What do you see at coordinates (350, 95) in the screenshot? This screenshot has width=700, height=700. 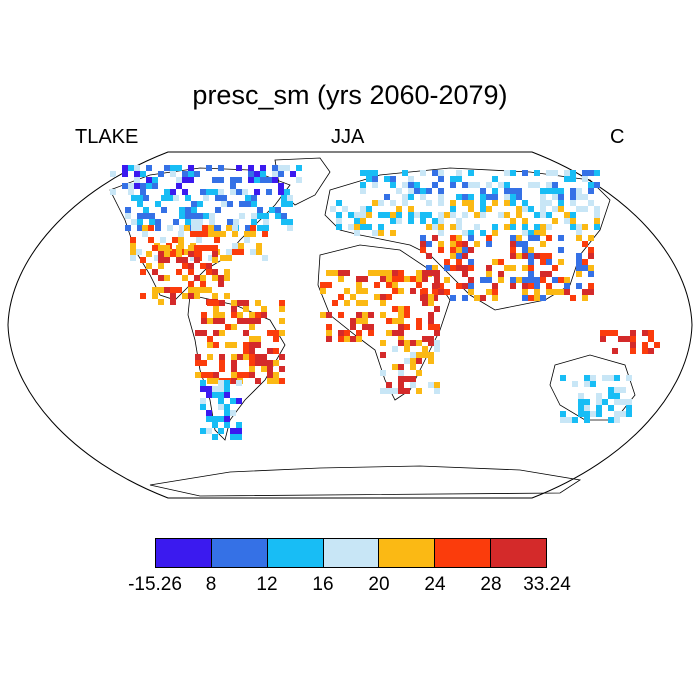 I see `map-title: presc_sm (yrs 2060-2079)` at bounding box center [350, 95].